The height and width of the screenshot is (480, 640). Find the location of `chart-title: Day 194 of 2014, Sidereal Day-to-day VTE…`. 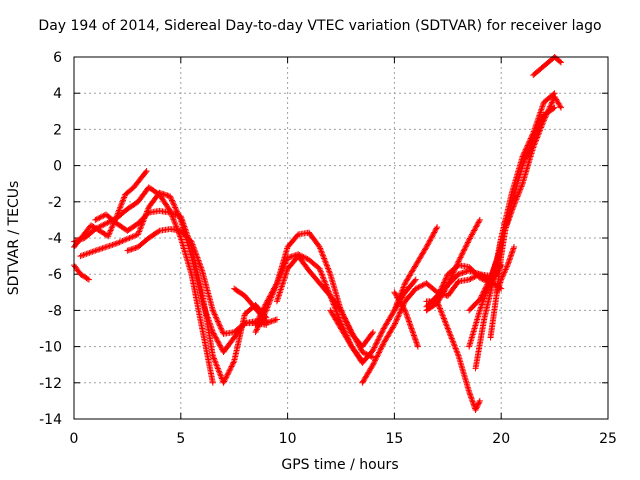

chart-title: Day 194 of 2014, Sidereal Day-to-day VTE… is located at coordinates (320, 26).